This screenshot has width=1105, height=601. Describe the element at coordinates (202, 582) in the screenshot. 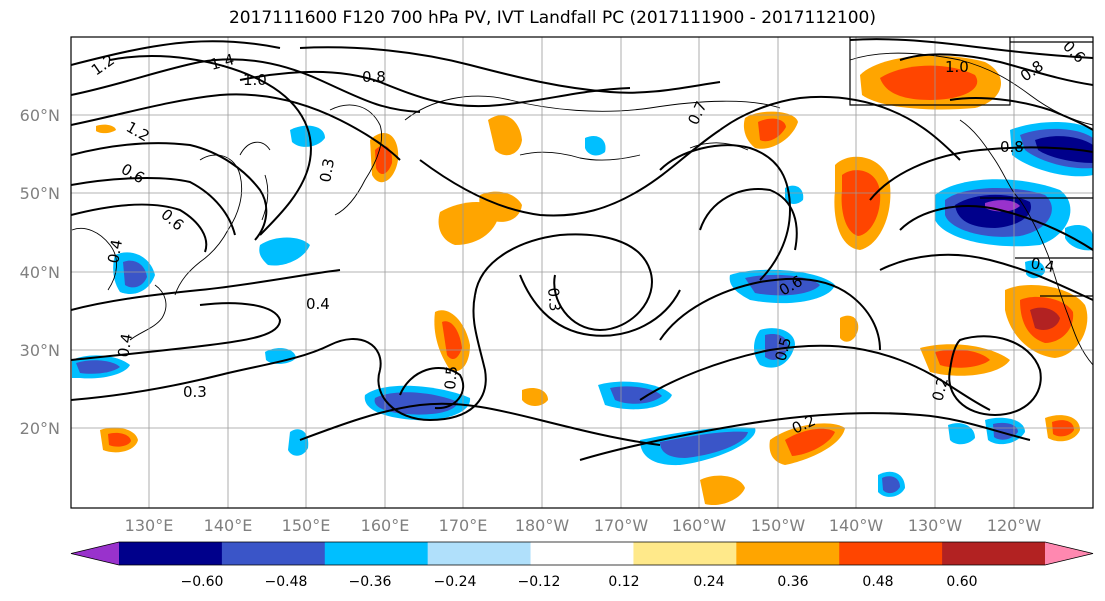

I see `colorbar-tick-label: −0.60` at that location.